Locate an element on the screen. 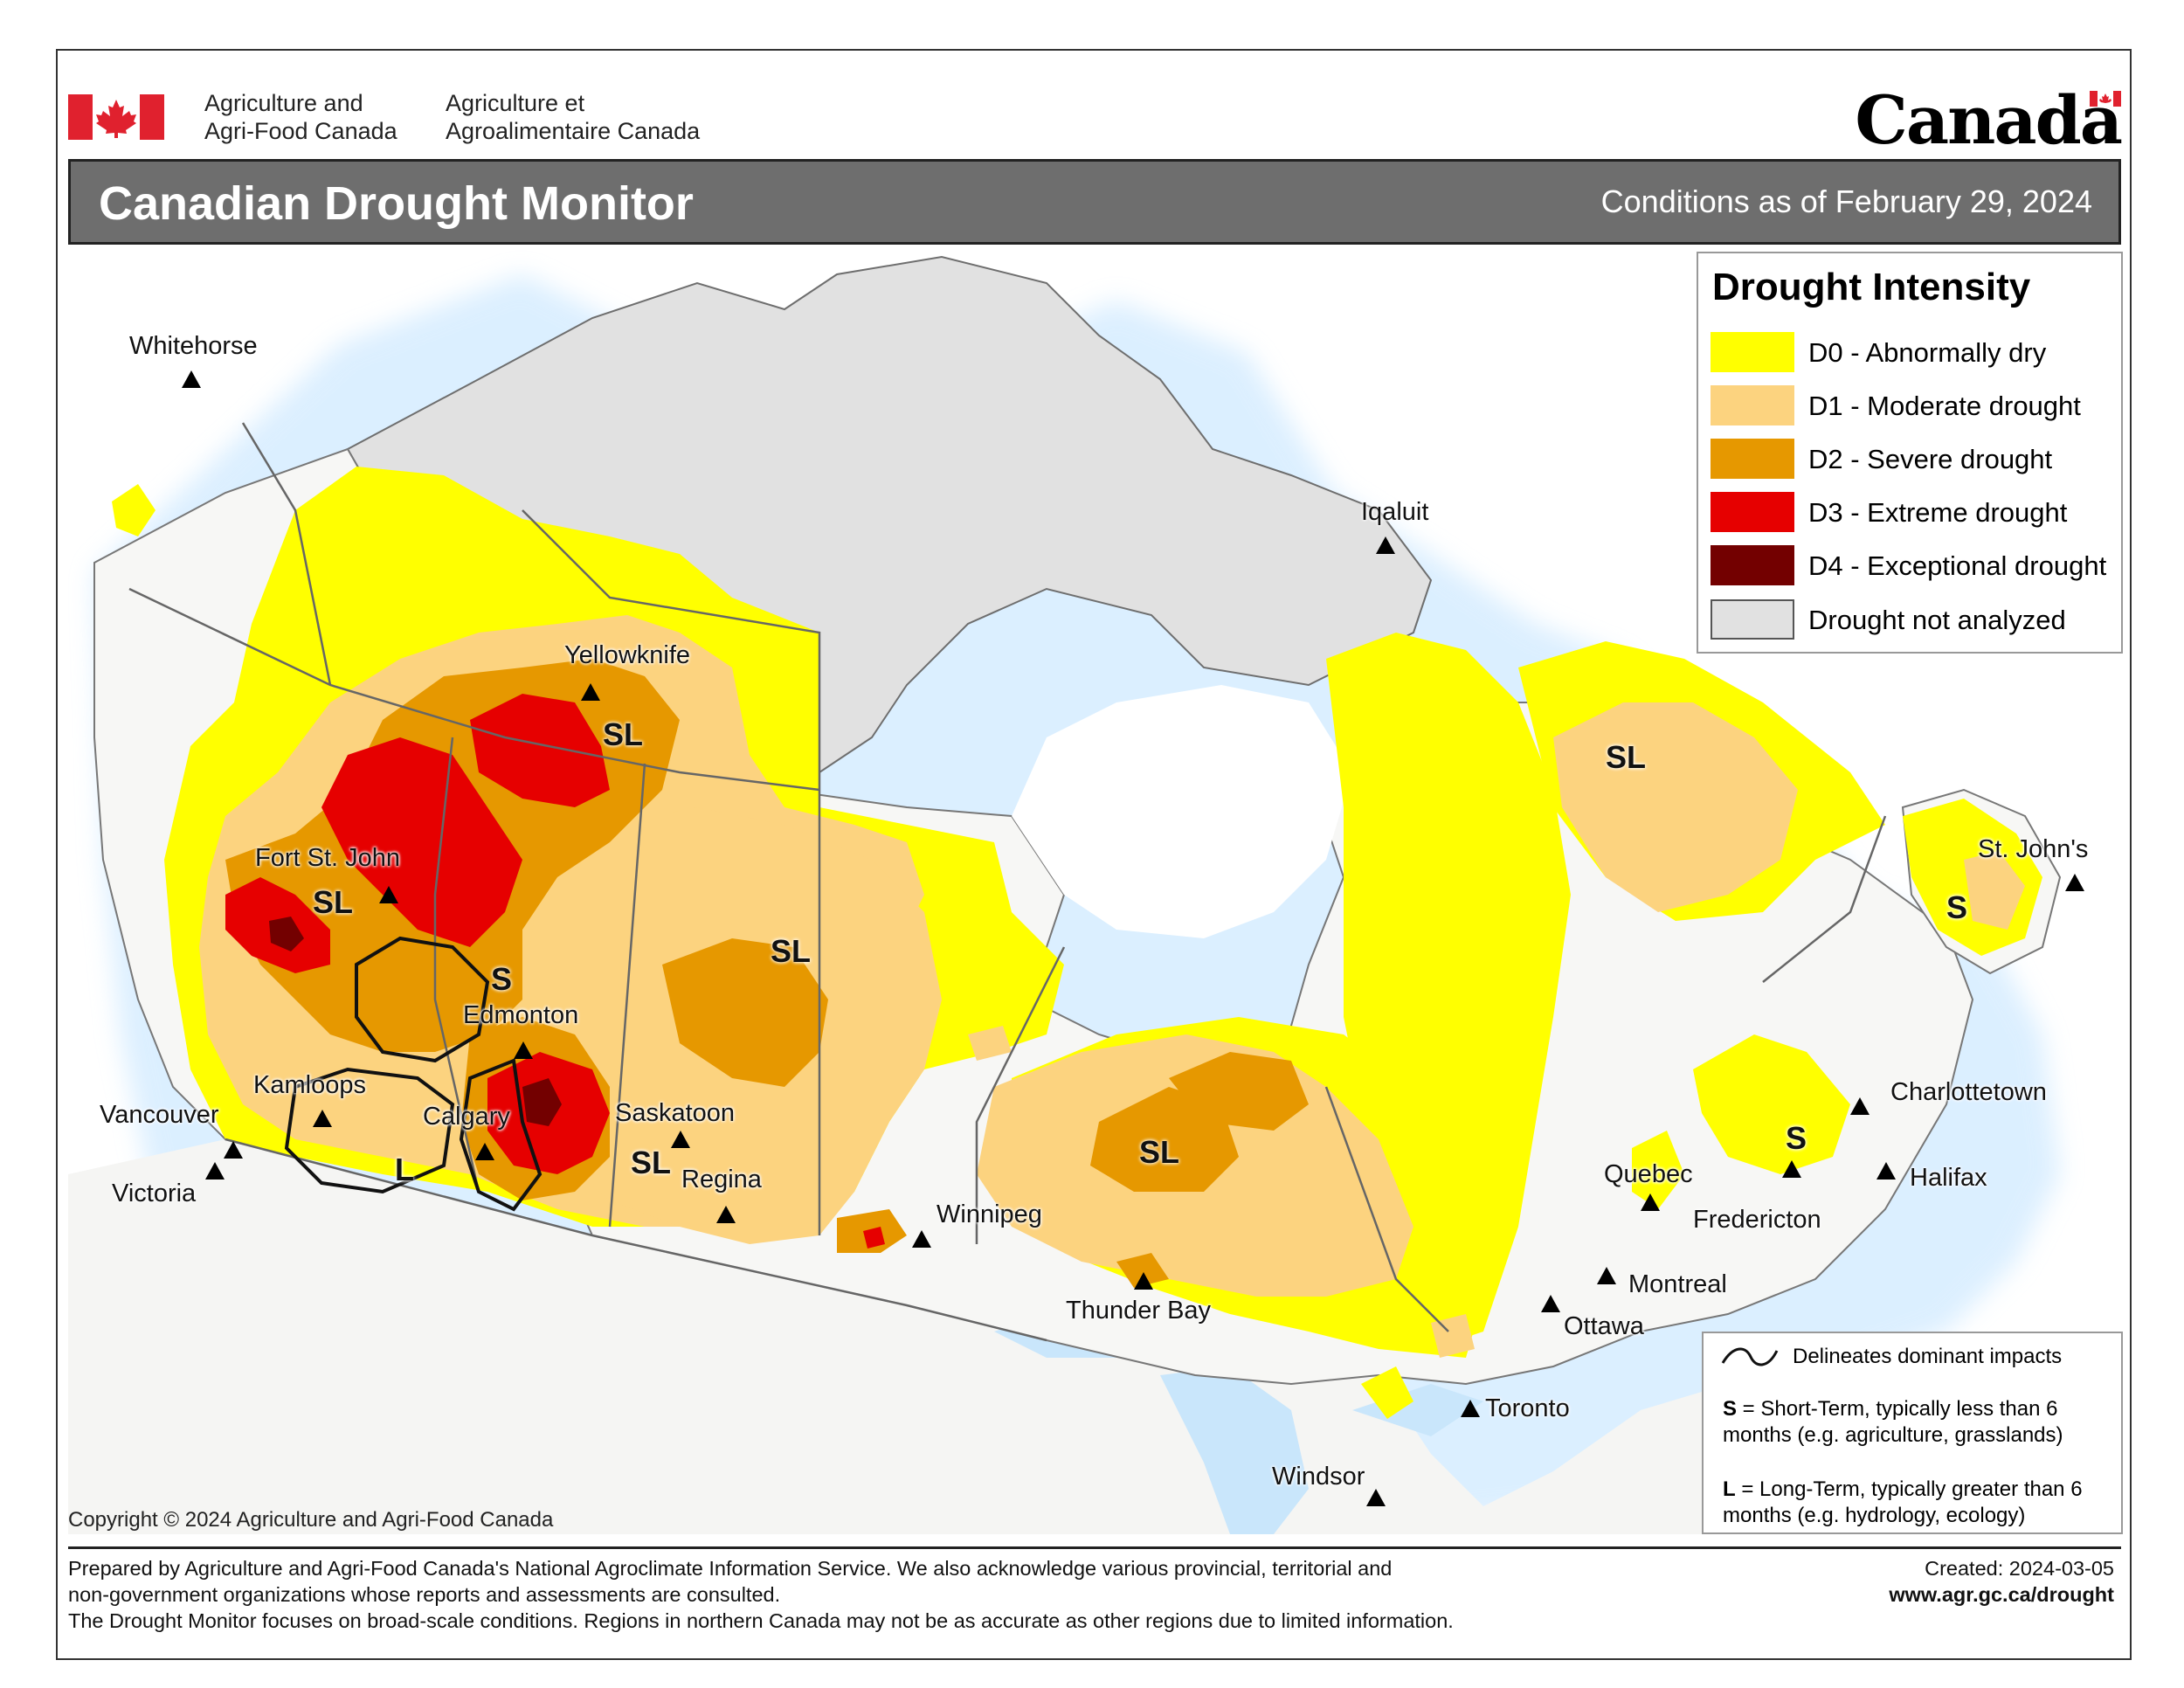 This screenshot has width=2184, height=1688. city-marker-victoria is located at coordinates (215, 1171).